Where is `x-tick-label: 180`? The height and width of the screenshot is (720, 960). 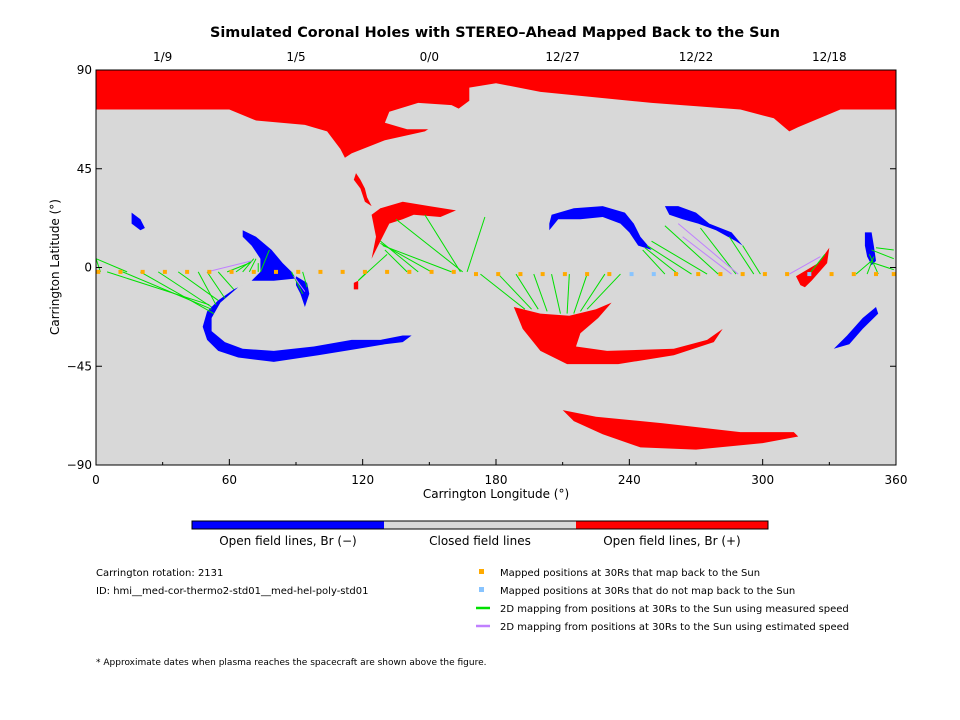 x-tick-label: 180 is located at coordinates (496, 480).